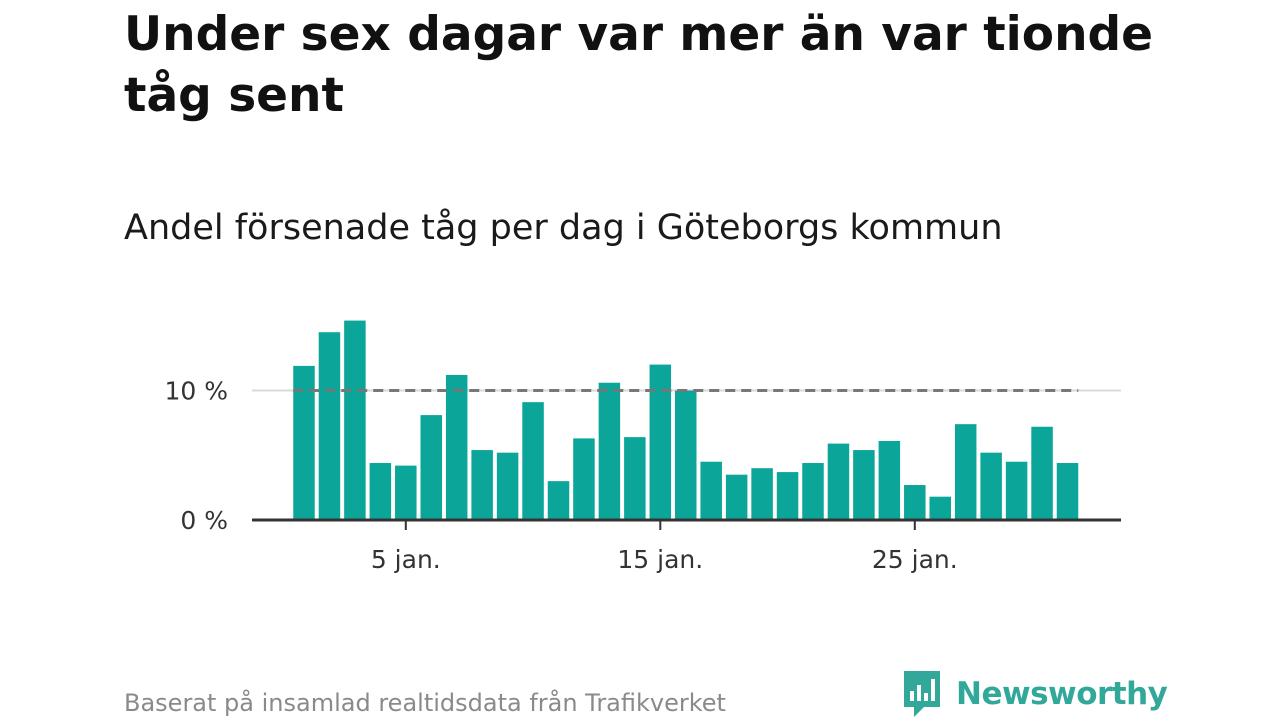 The width and height of the screenshot is (1280, 720). What do you see at coordinates (196, 391) in the screenshot?
I see `y-tick-label-10: 10 %` at bounding box center [196, 391].